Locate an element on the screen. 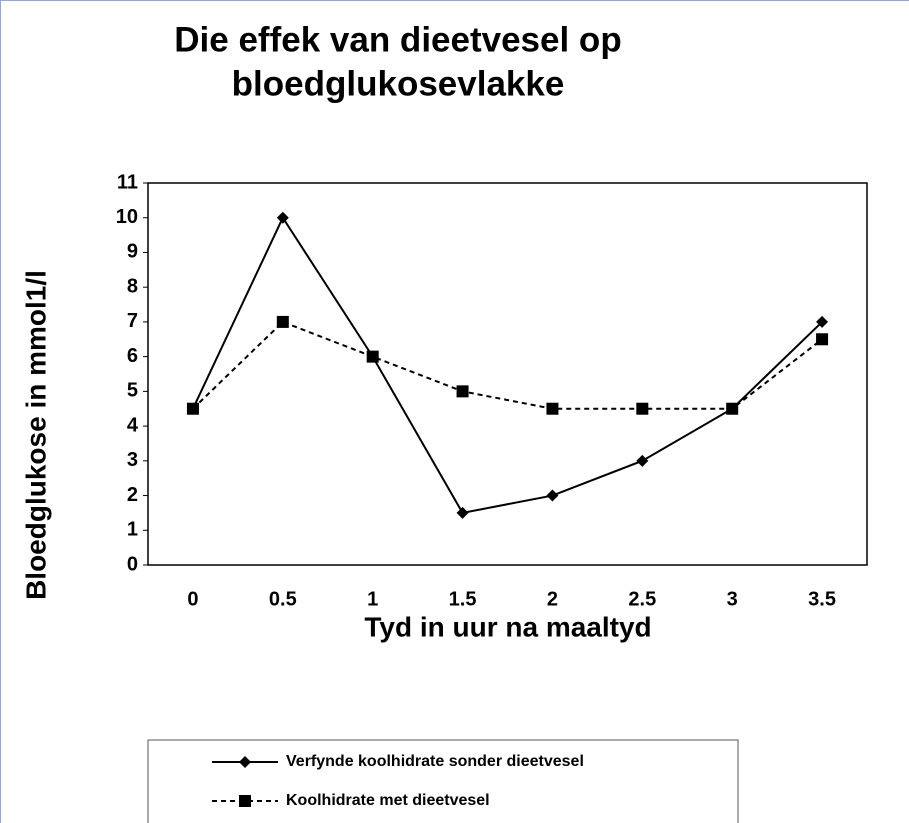  x-tick-label: 1.5 is located at coordinates (463, 599).